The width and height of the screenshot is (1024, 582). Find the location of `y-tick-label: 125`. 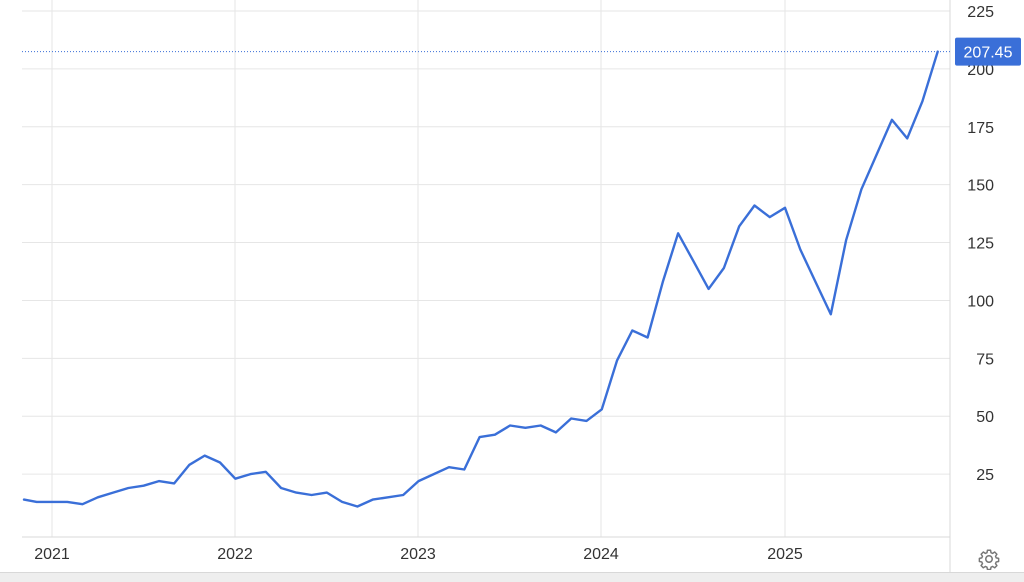

y-tick-label: 125 is located at coordinates (980, 244).